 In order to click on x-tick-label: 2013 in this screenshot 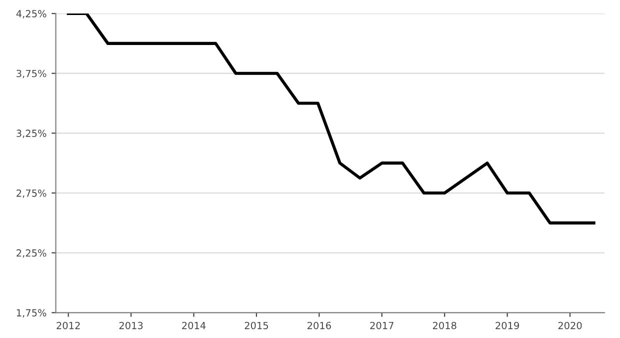, I will do `click(131, 326)`.